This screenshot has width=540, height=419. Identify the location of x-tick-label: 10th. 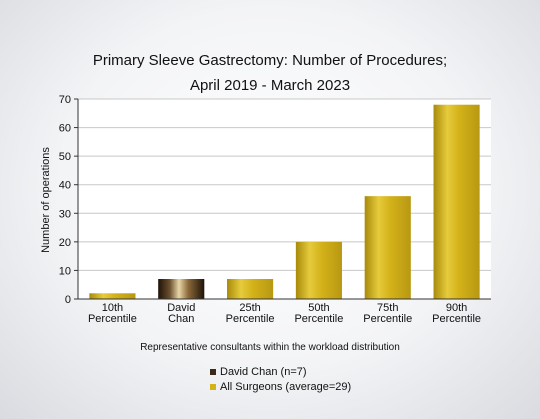
(112, 308).